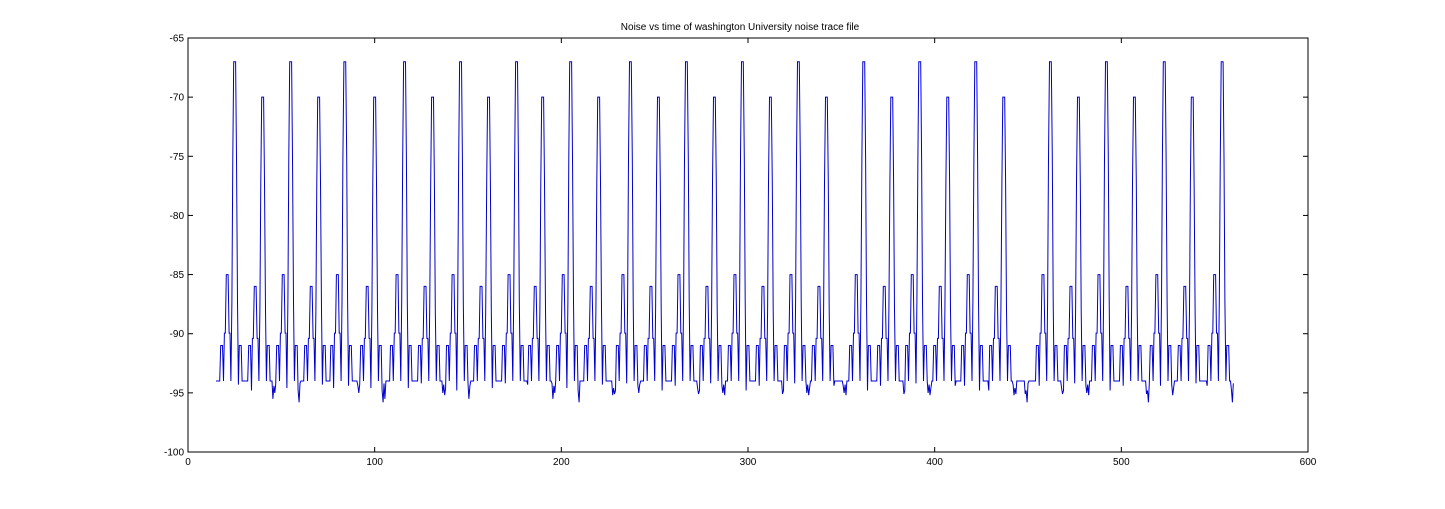  I want to click on y-tick-label: -80, so click(177, 216).